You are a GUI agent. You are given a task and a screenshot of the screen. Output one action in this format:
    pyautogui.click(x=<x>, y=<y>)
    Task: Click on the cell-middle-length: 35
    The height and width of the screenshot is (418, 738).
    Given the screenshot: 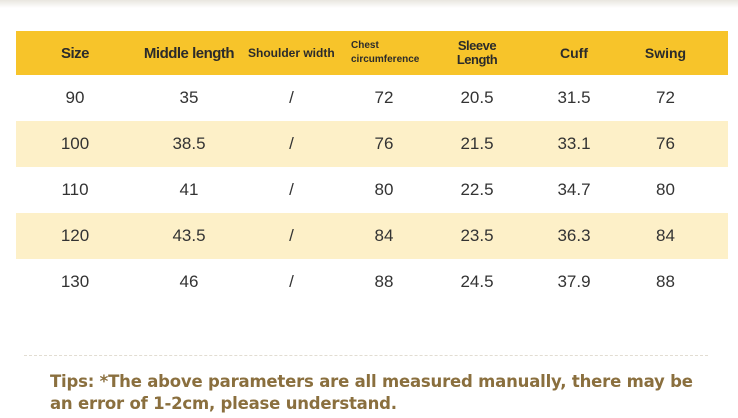 What is the action you would take?
    pyautogui.click(x=189, y=97)
    